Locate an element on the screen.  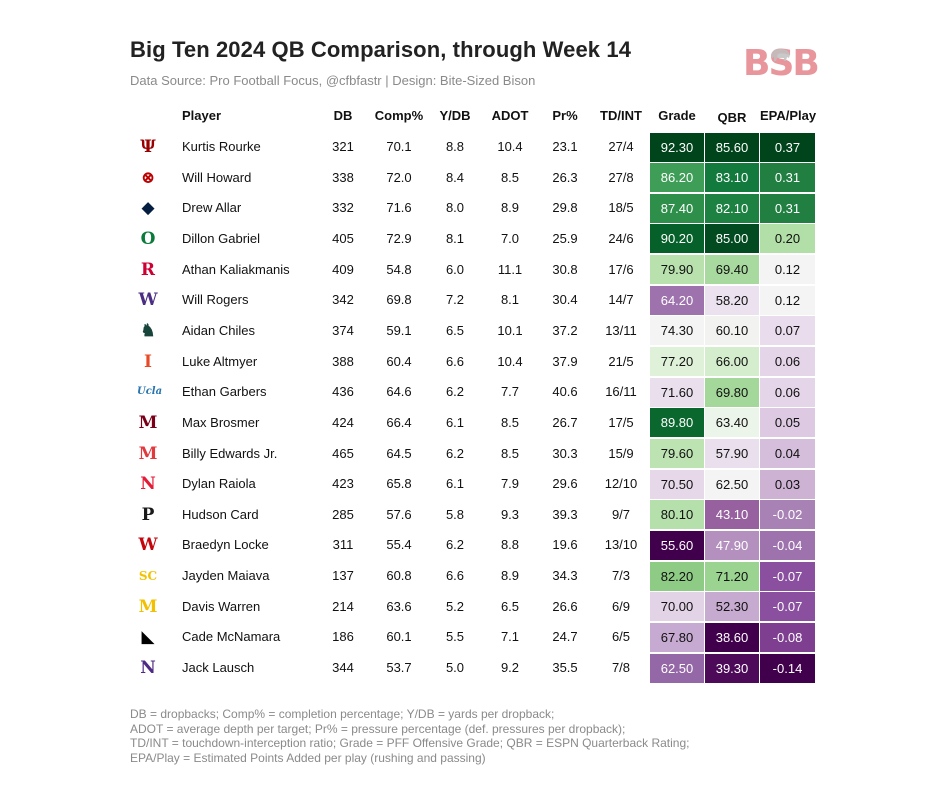
cell-grade: 87.40 is located at coordinates (677, 208).